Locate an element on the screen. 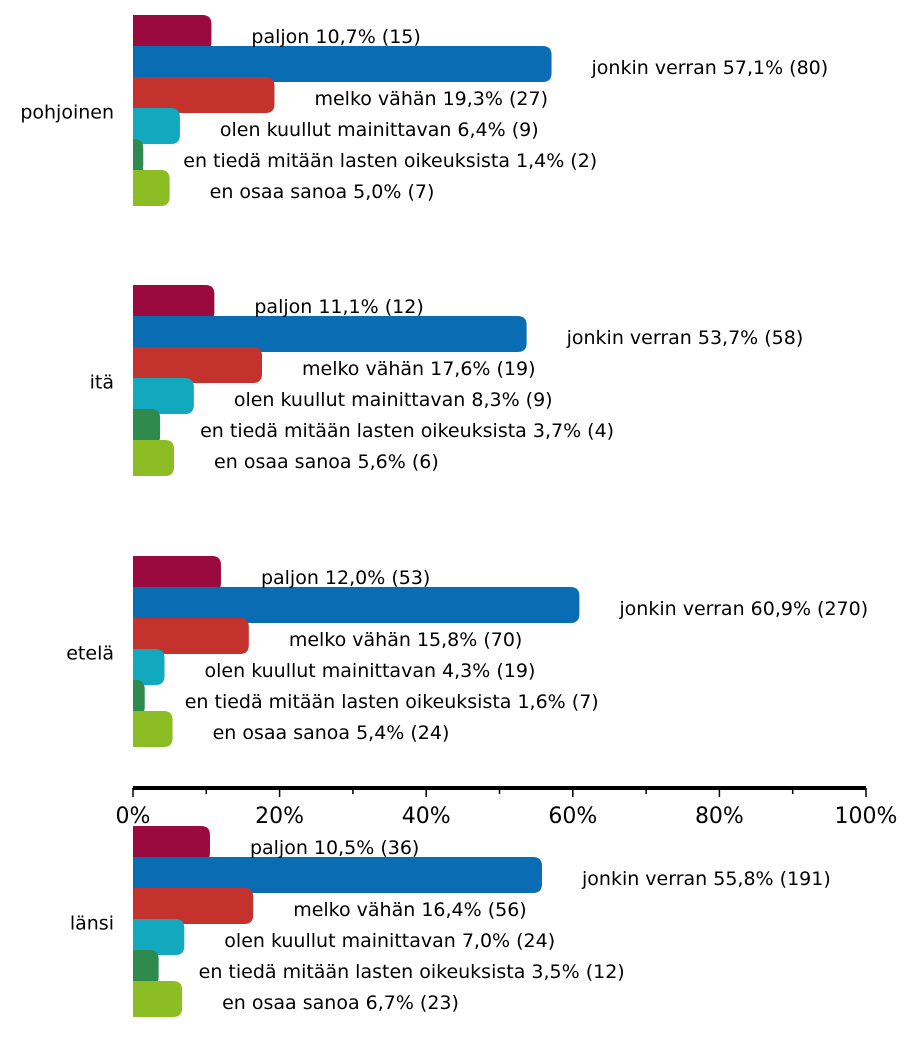  data-label: melko vähän 19,3% (27) is located at coordinates (431, 99).